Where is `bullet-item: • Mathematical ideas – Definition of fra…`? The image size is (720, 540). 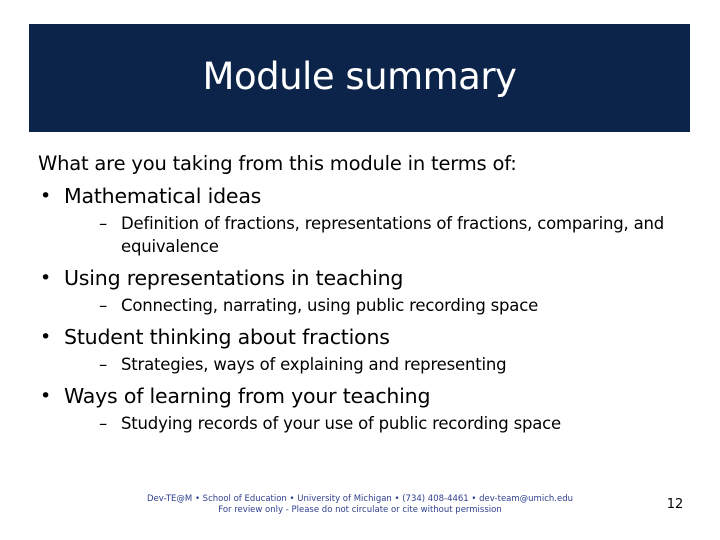
bullet-item: • Mathematical ideas – Definition of fra… is located at coordinates (363, 219).